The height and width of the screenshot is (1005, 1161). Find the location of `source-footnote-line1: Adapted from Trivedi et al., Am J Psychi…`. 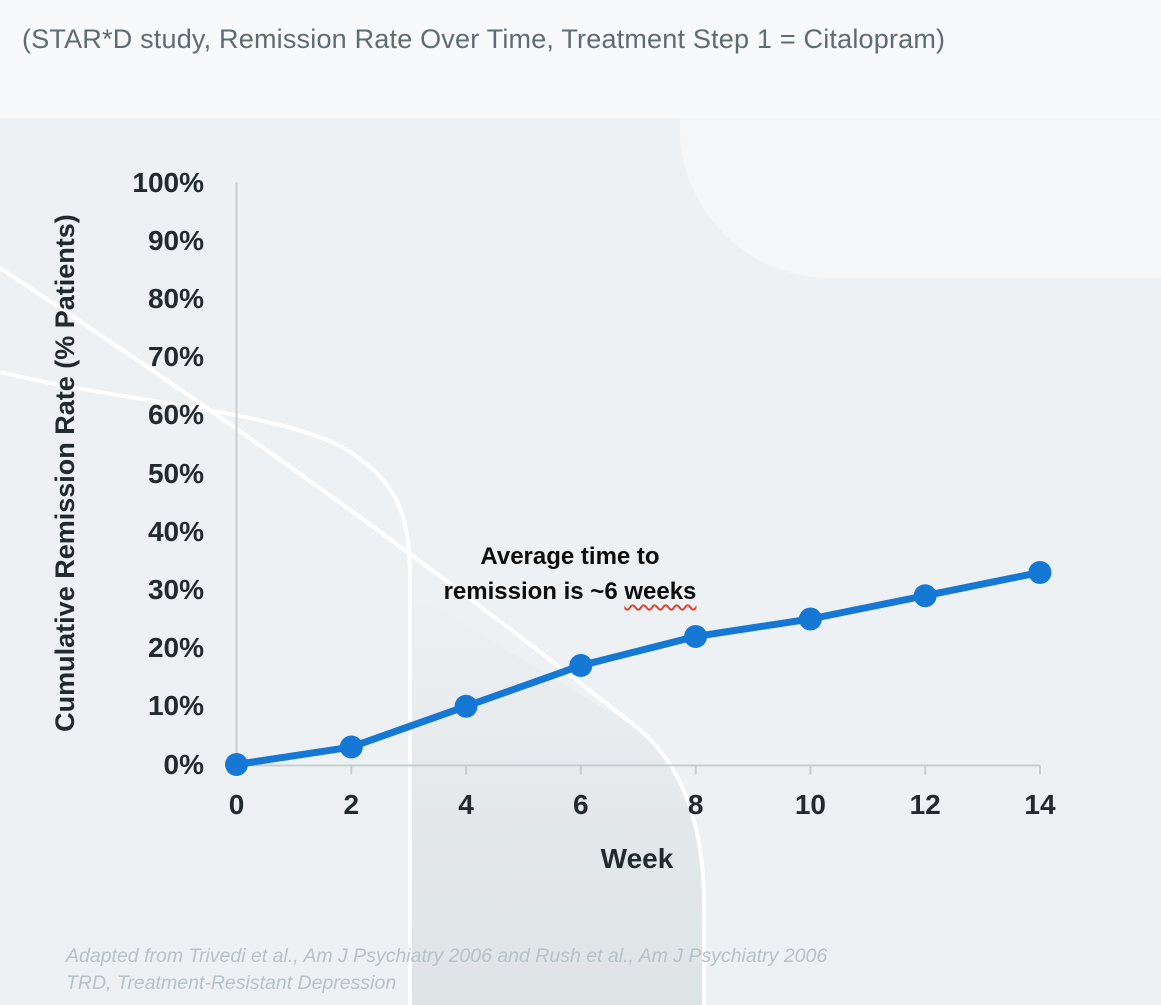

source-footnote-line1: Adapted from Trivedi et al., Am J Psychi… is located at coordinates (447, 956).